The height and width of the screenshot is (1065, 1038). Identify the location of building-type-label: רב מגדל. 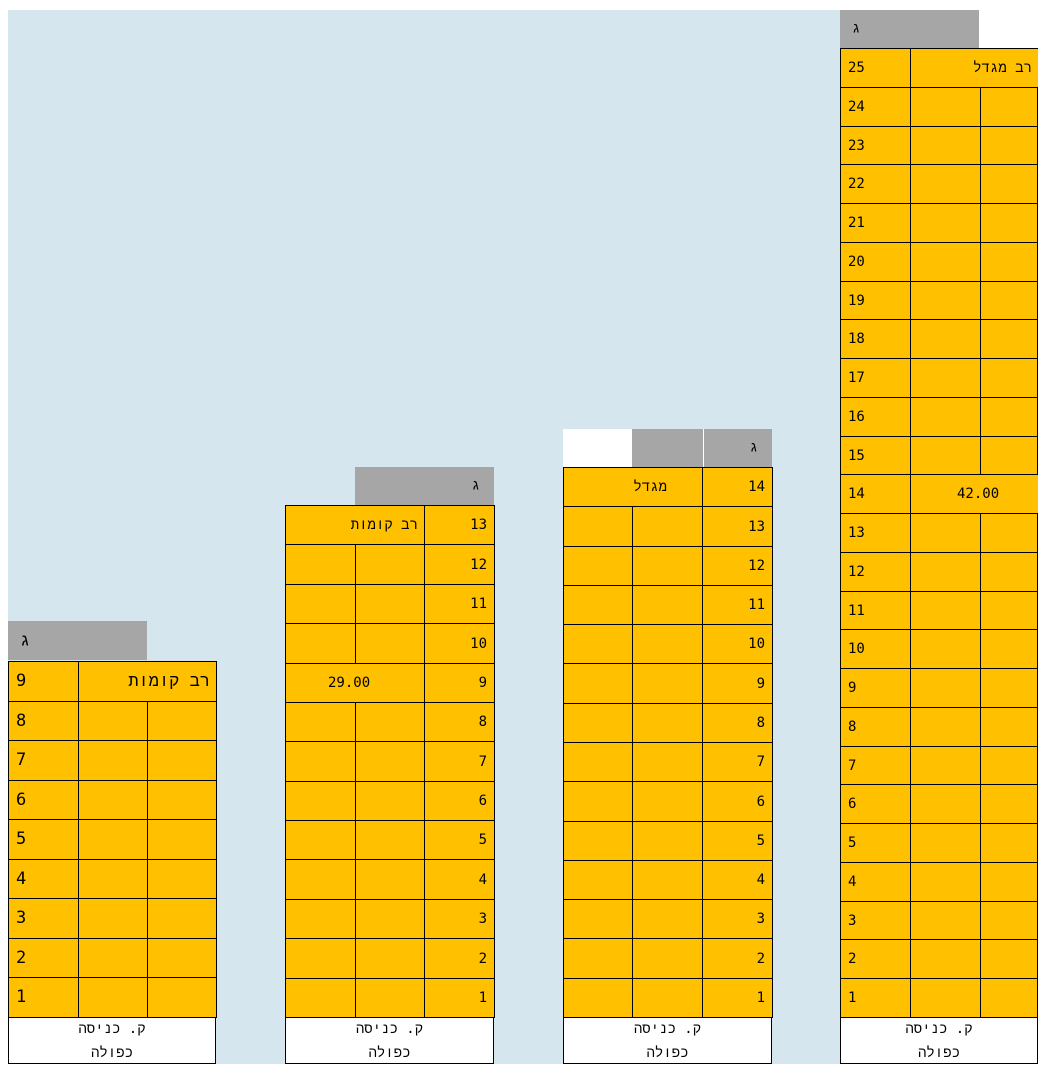
(974, 68).